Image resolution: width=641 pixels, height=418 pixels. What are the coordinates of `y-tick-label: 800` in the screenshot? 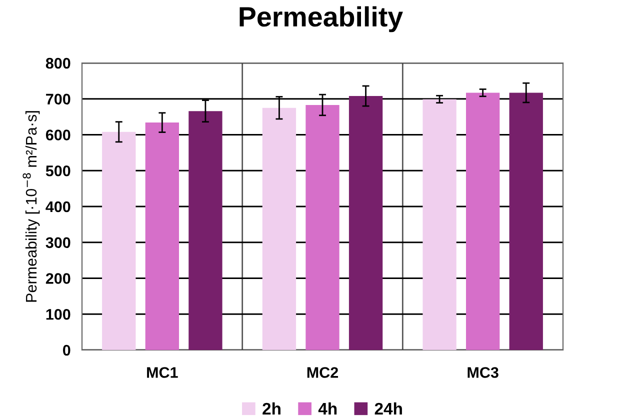 It's located at (58, 63).